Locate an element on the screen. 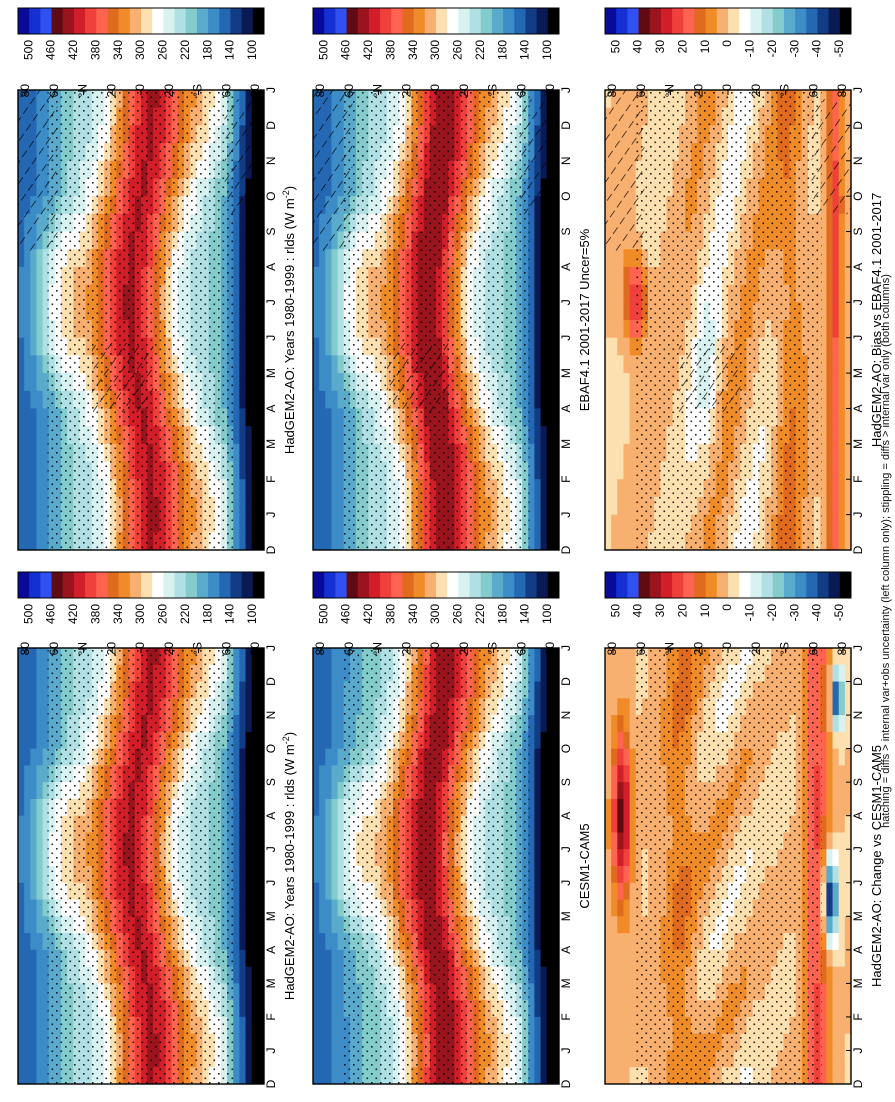  stippling is located at coordinates (141, 320).